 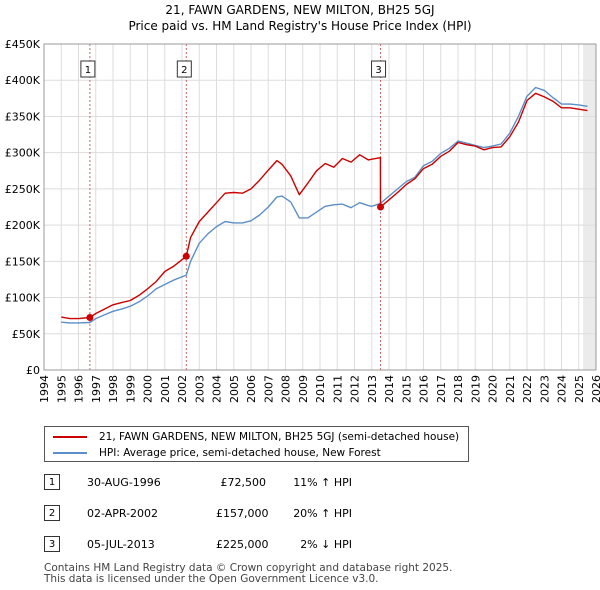 I want to click on x-tick-label: 1998, so click(x=113, y=389).